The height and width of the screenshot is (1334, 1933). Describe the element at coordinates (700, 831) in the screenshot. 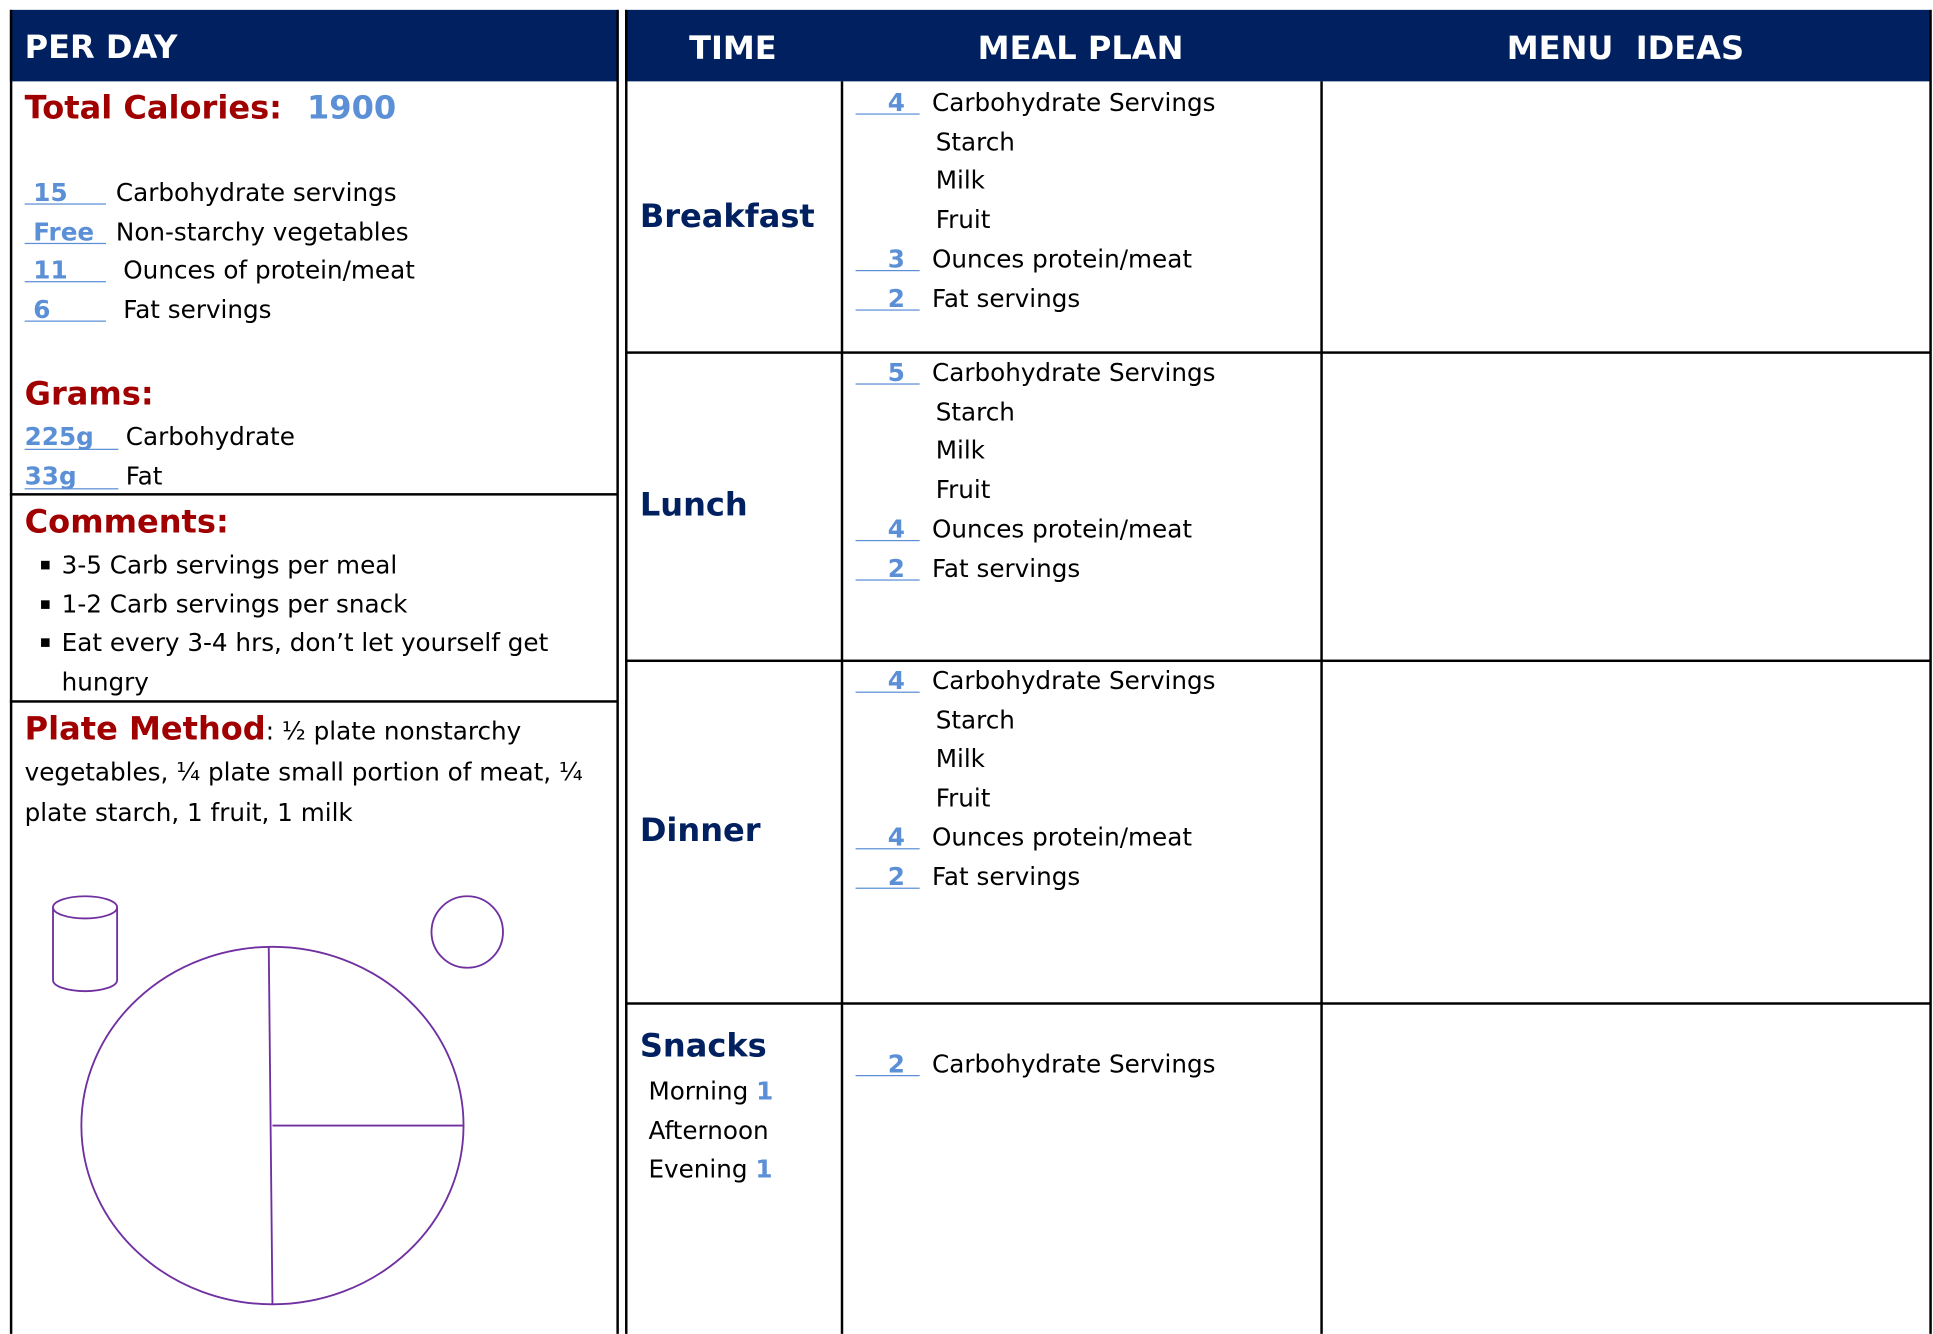

I see `meal-time: Dinner` at that location.